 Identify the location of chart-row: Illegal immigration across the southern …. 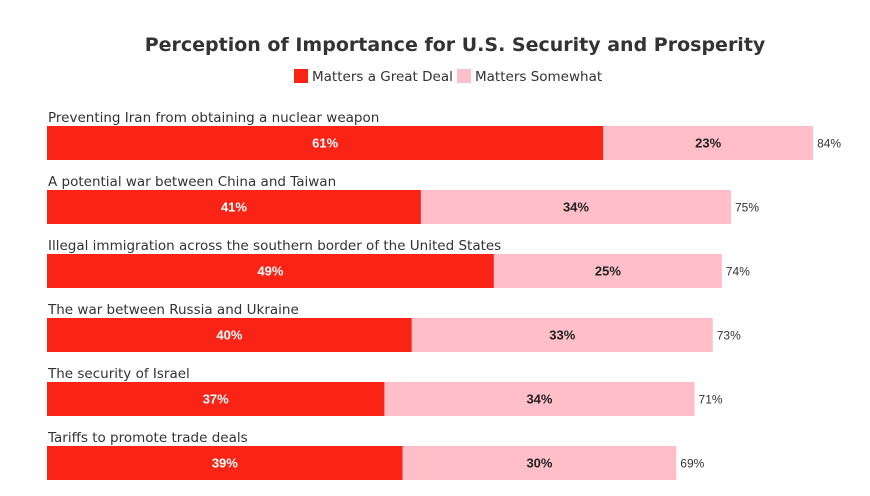
(398, 263).